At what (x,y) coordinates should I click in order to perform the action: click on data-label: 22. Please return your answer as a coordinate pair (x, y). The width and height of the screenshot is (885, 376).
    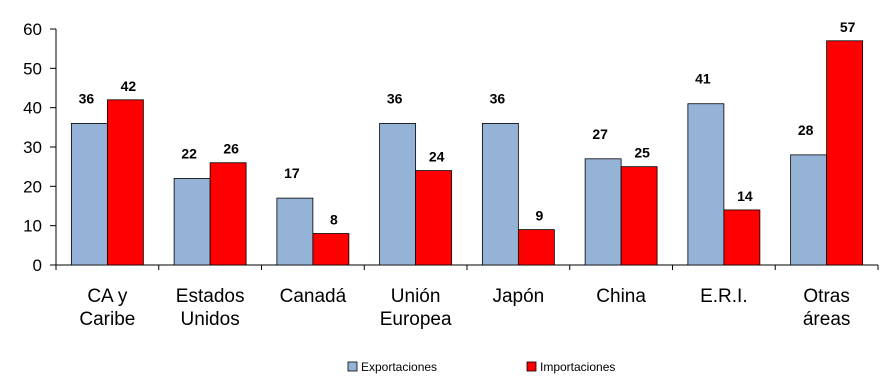
    Looking at the image, I should click on (189, 153).